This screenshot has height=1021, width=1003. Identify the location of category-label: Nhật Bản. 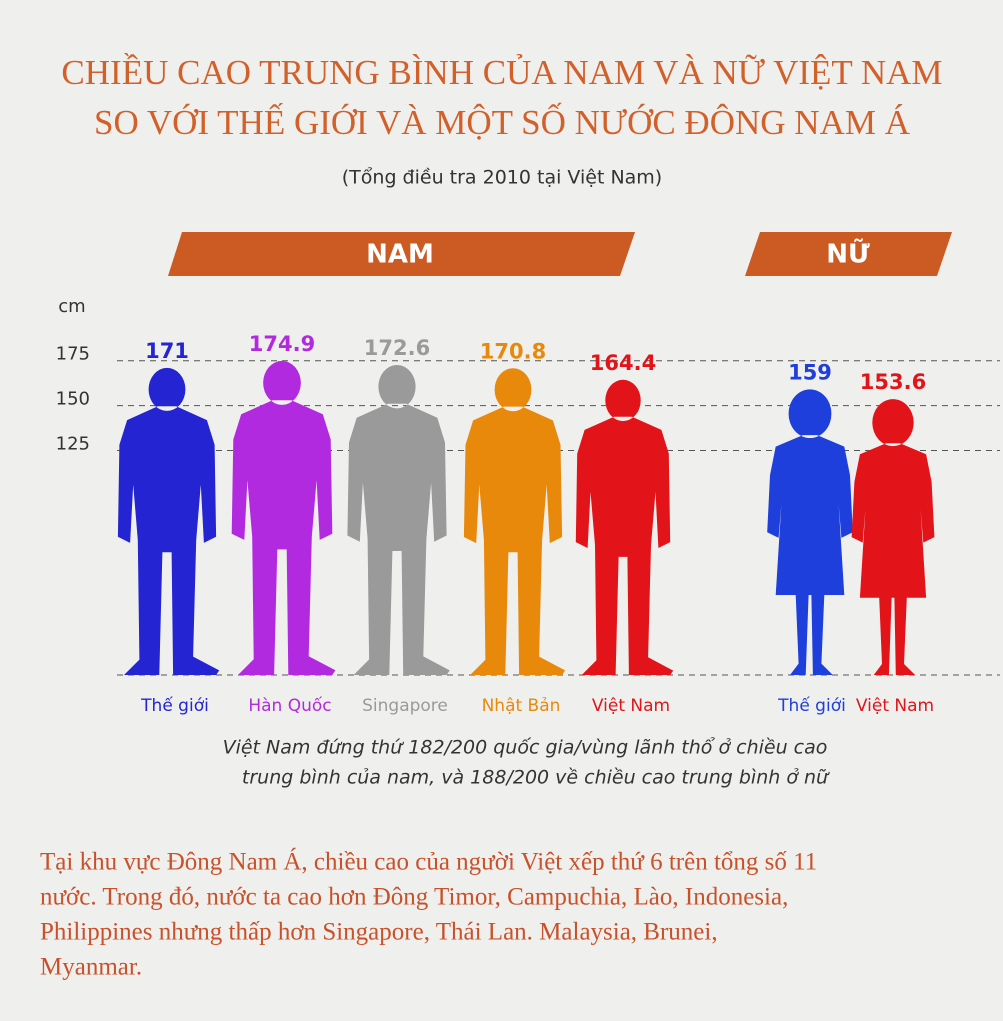
(521, 706).